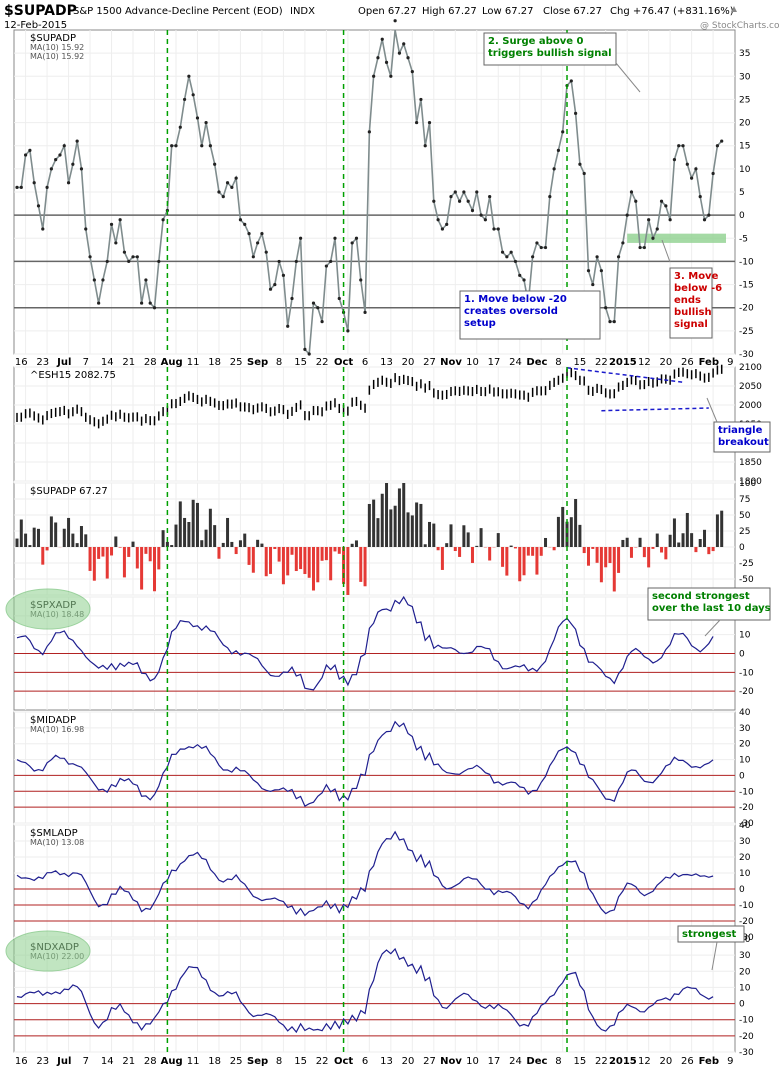 The width and height of the screenshot is (780, 1073). I want to click on x-tick-label: 22, so click(601, 362).